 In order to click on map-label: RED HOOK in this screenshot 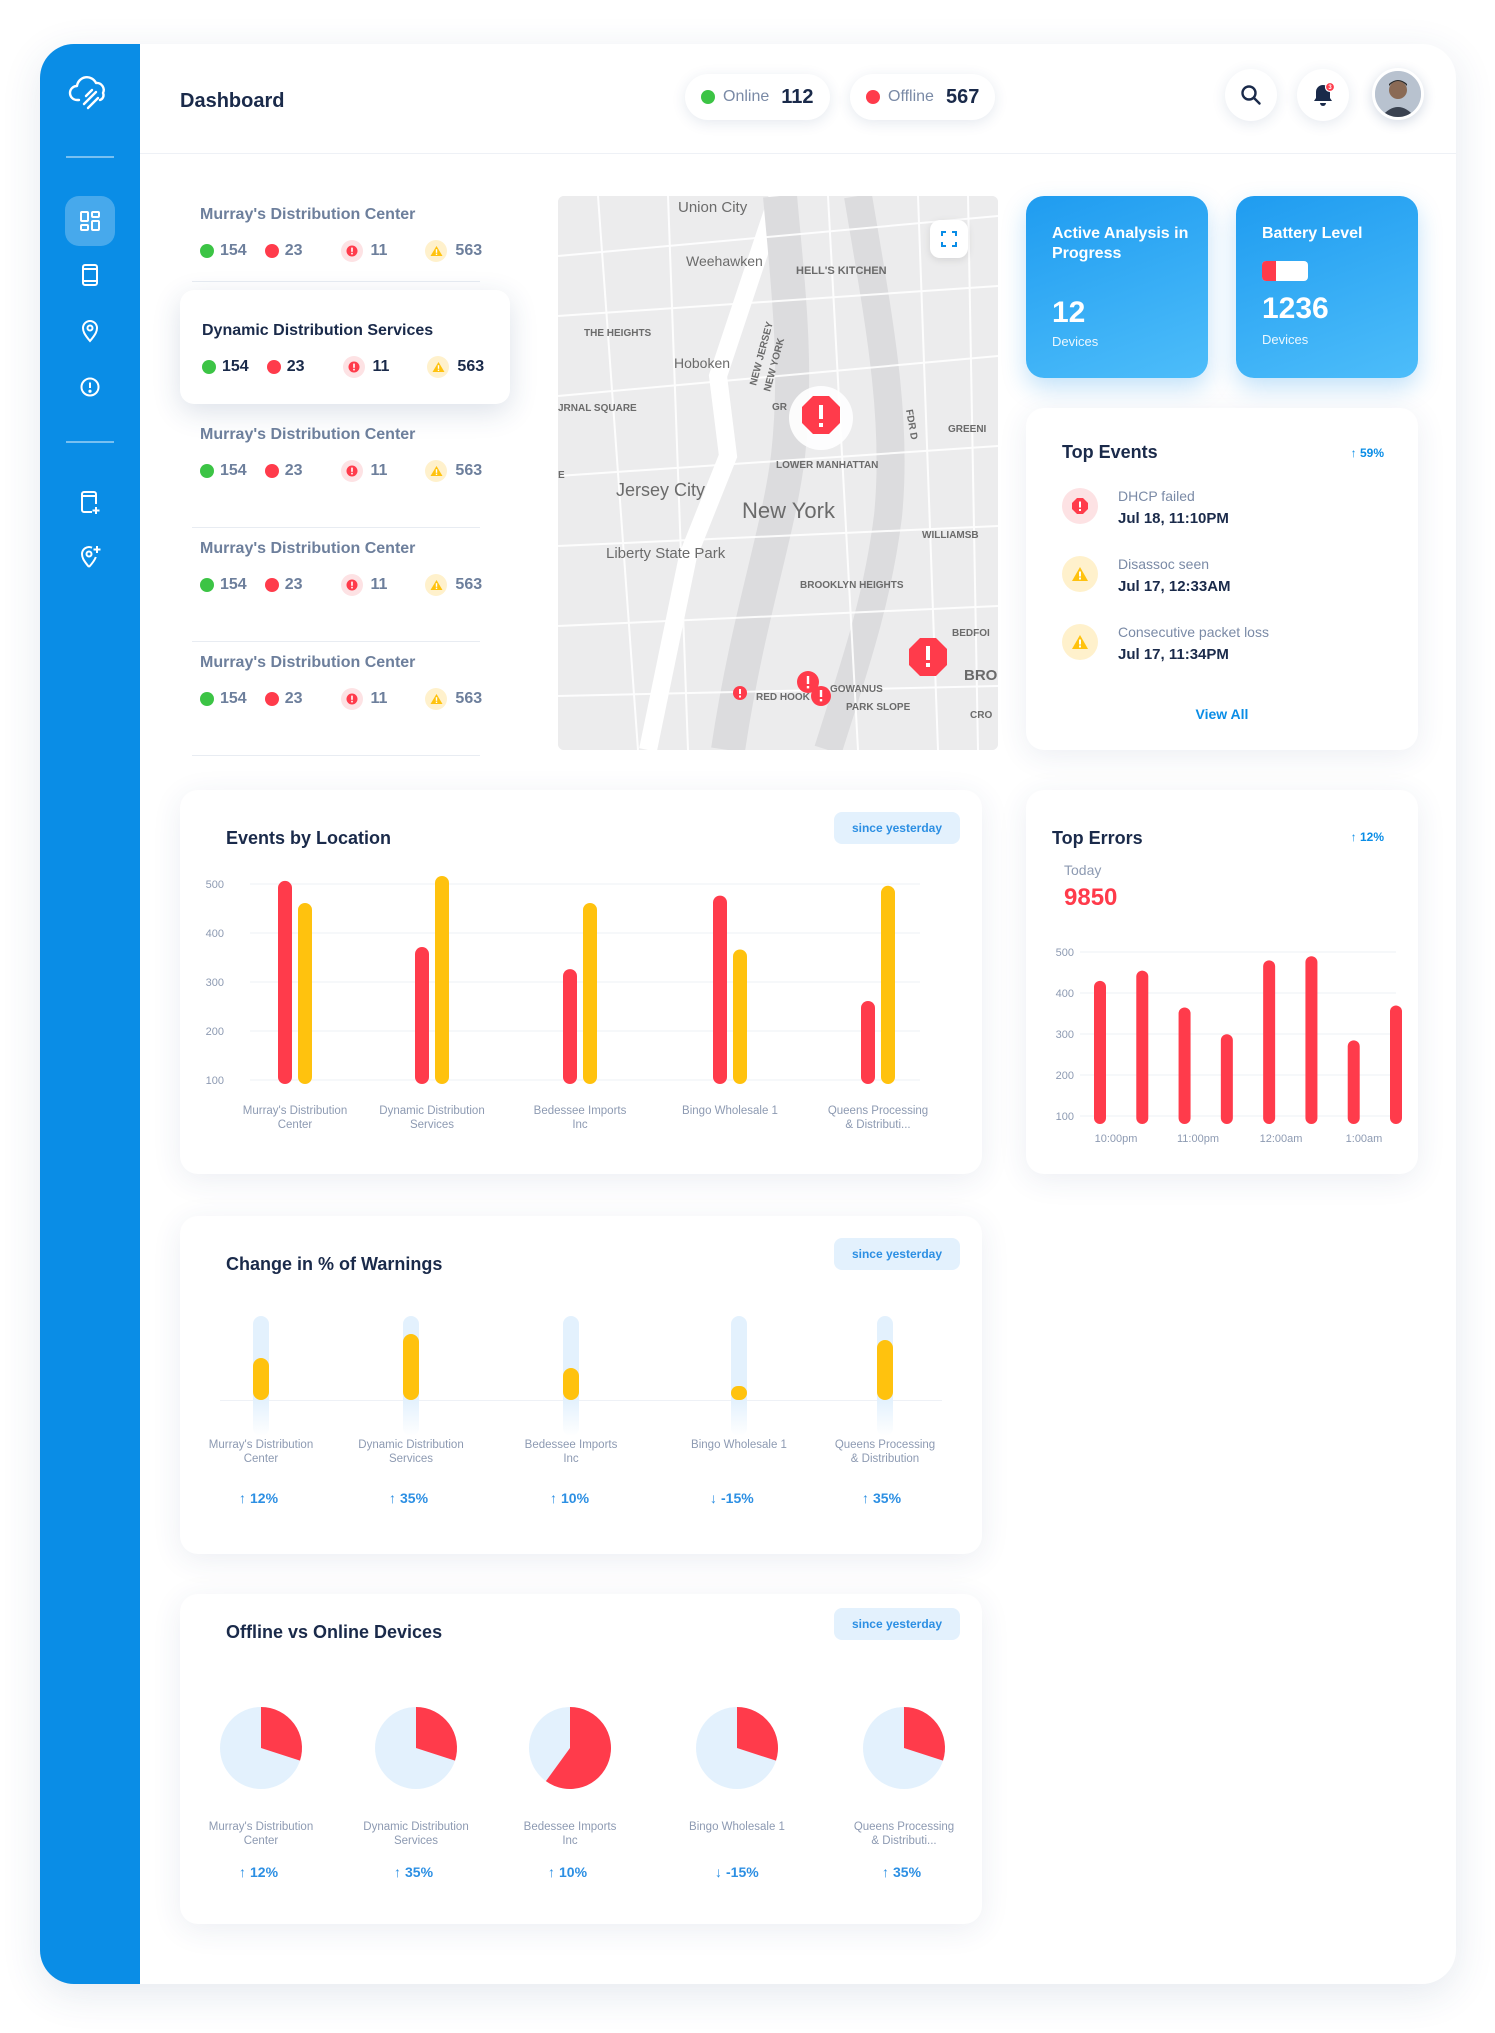, I will do `click(783, 697)`.